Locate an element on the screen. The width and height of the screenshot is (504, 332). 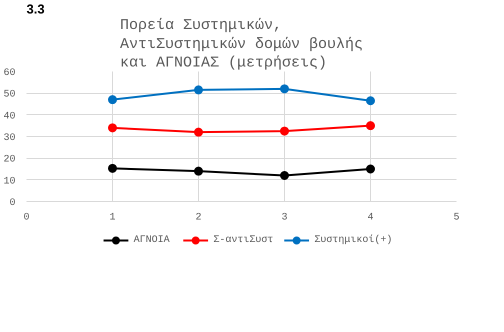
y-tick-label: 0 is located at coordinates (13, 203).